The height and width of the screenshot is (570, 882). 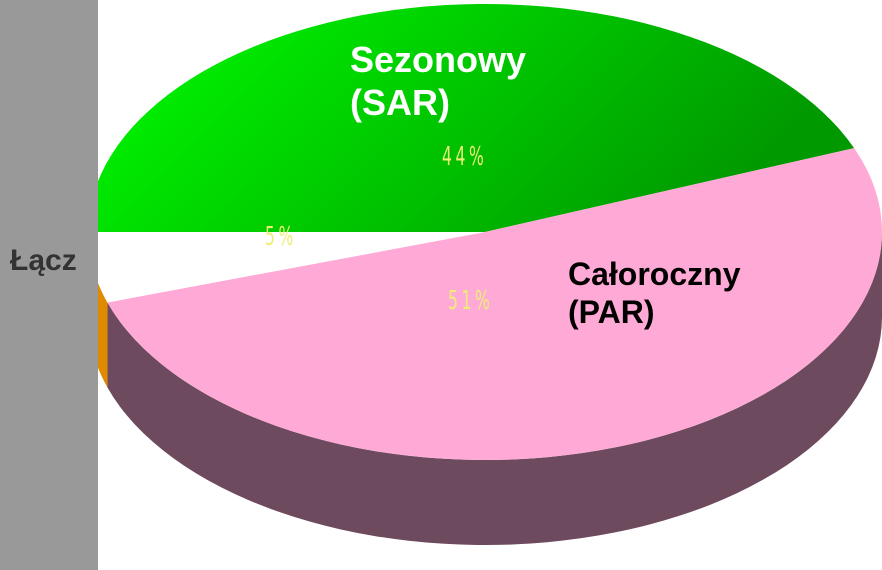 I want to click on side-panel, so click(x=49, y=285).